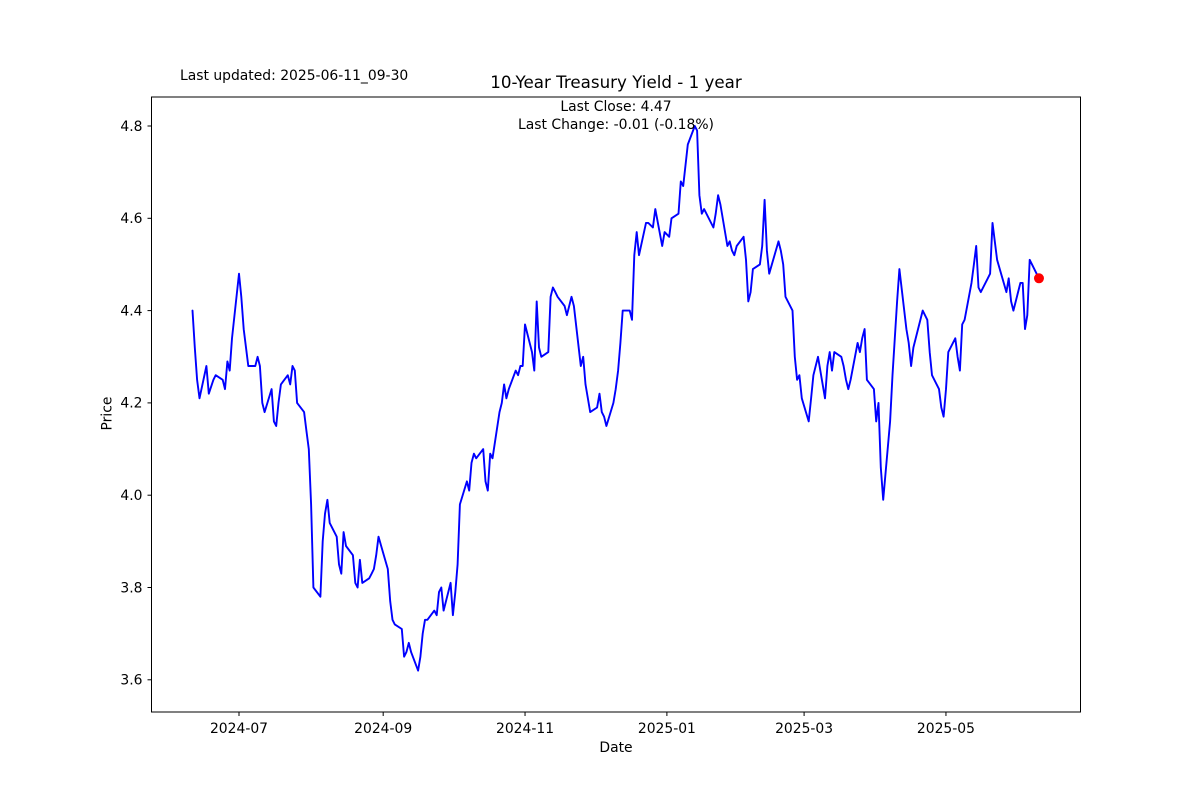  I want to click on x-tick-label: 2025-01, so click(667, 729).